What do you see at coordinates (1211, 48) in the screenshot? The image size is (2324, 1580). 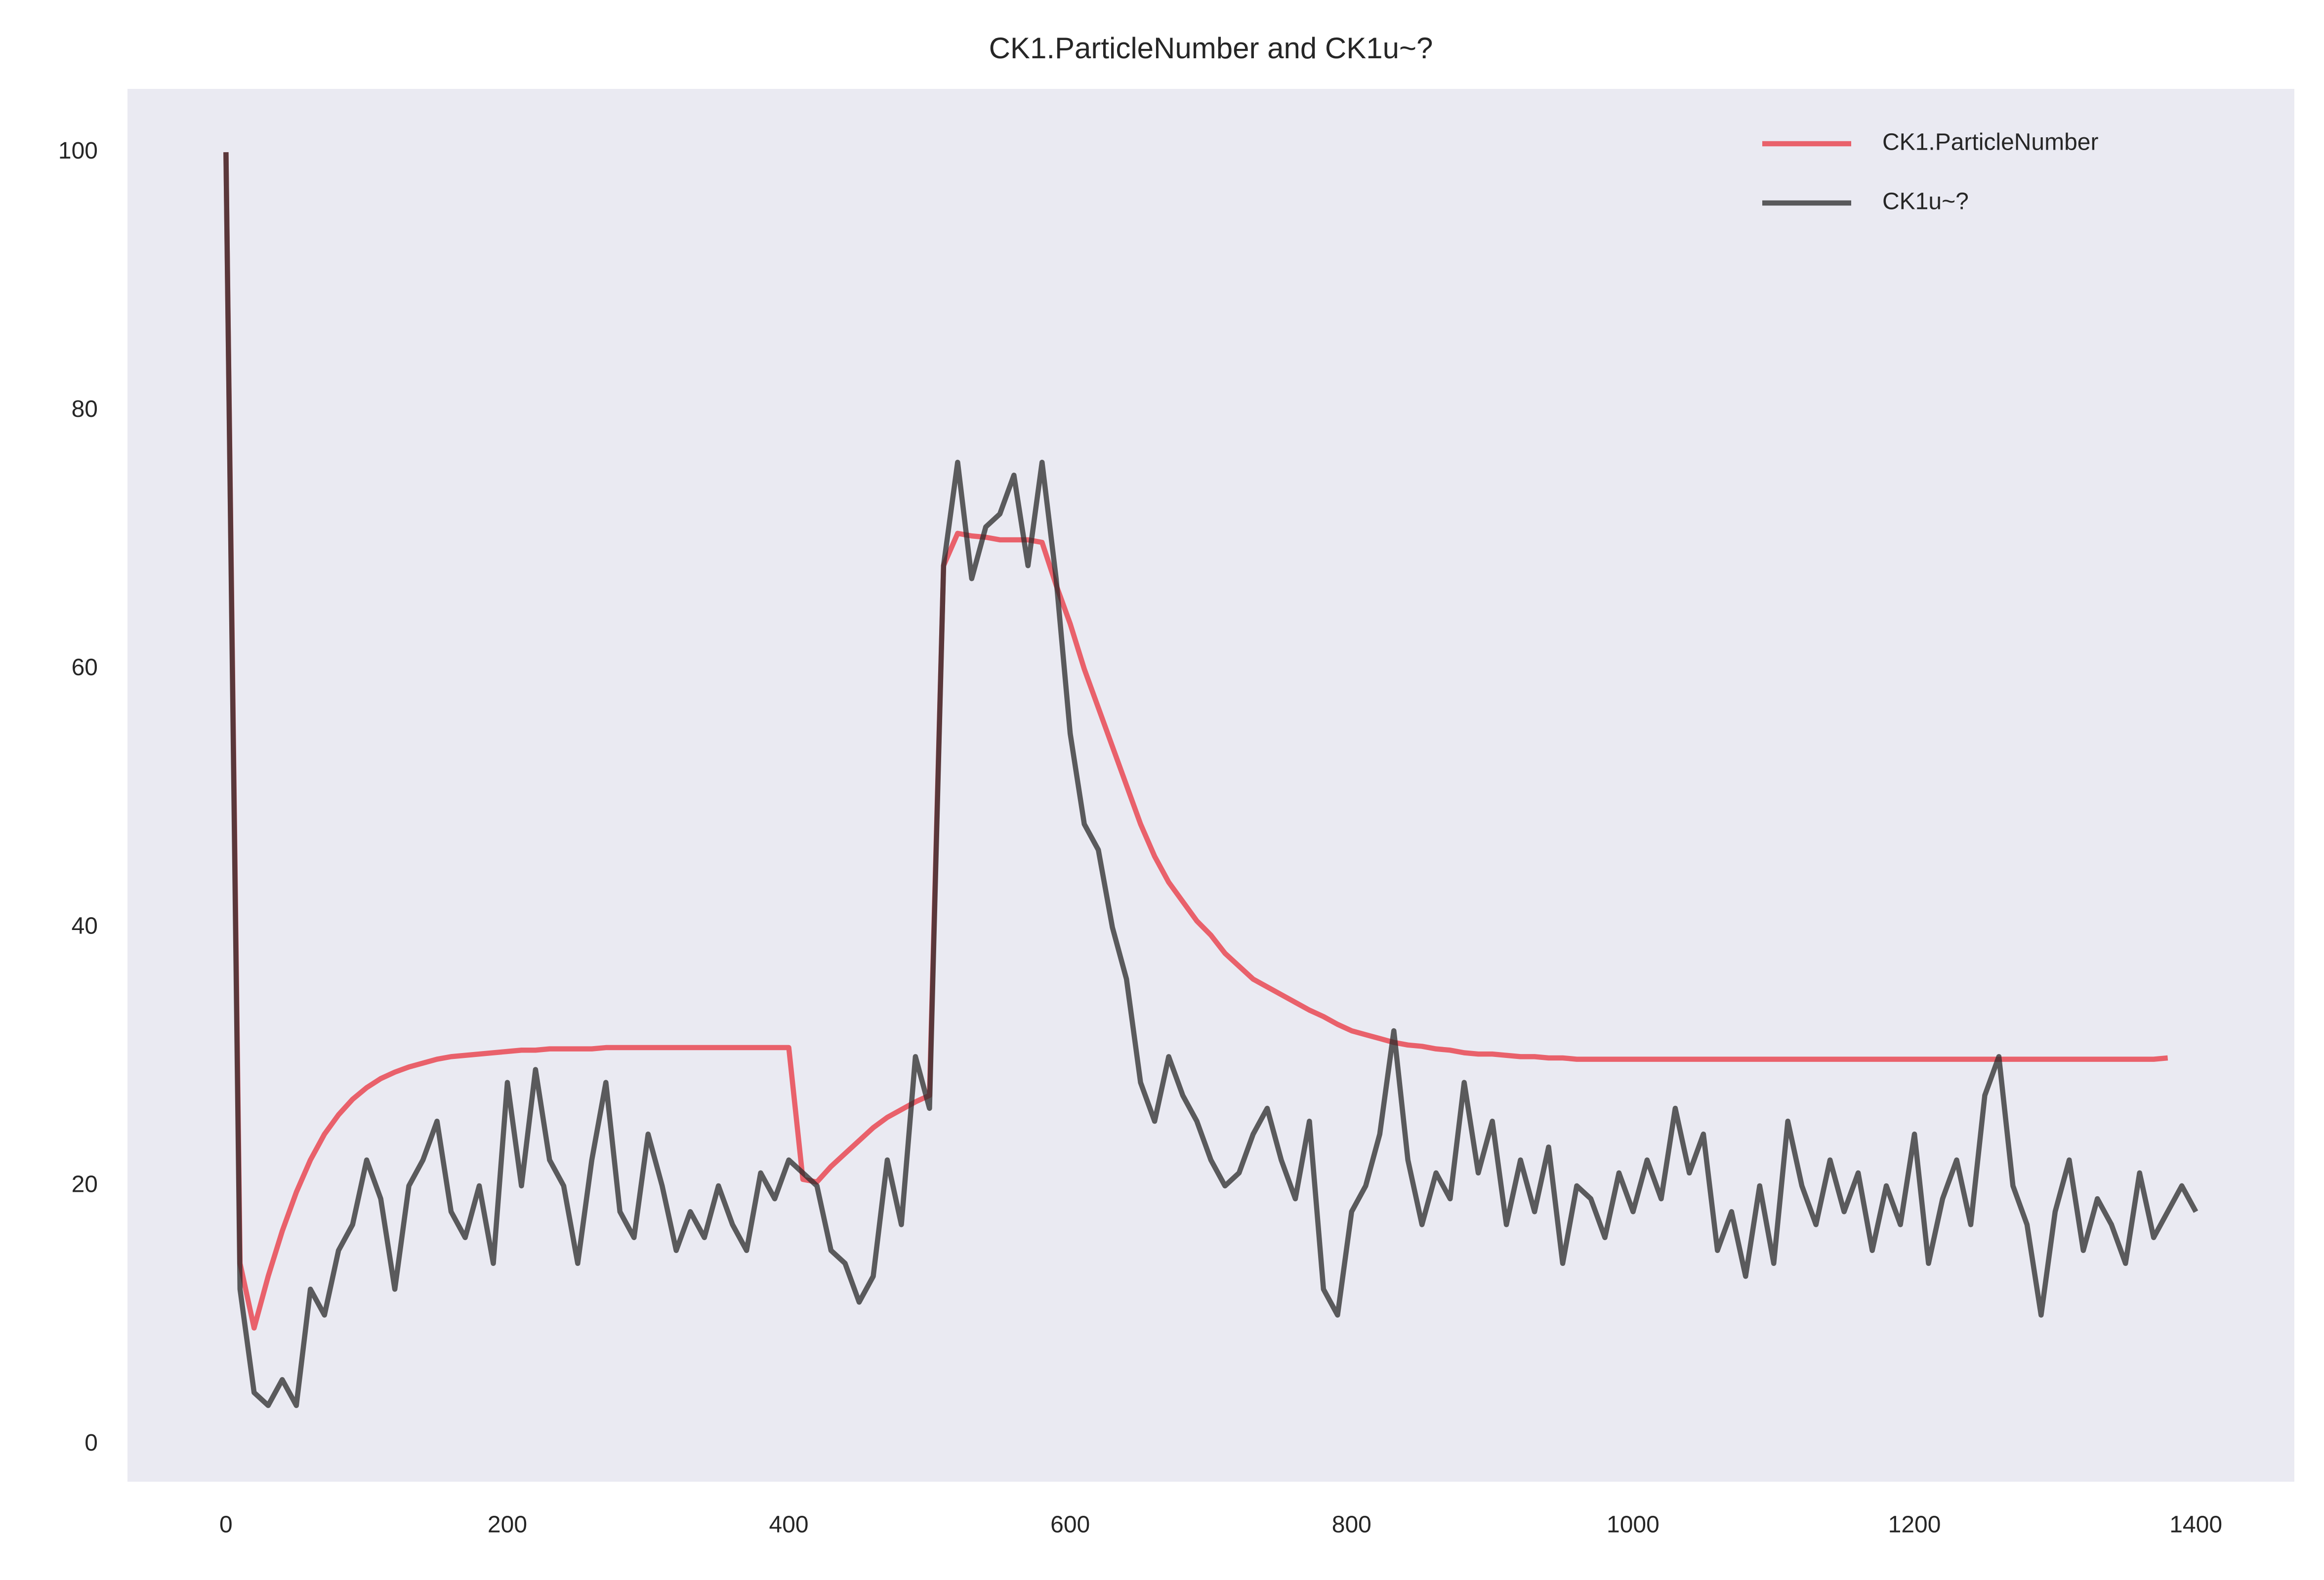 I see `chart-title: CK1.ParticleNumber and CK1u~?` at bounding box center [1211, 48].